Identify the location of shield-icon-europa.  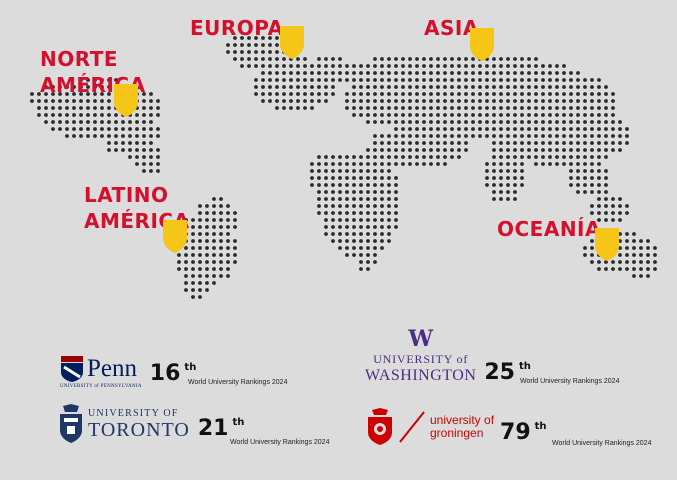
(292, 42).